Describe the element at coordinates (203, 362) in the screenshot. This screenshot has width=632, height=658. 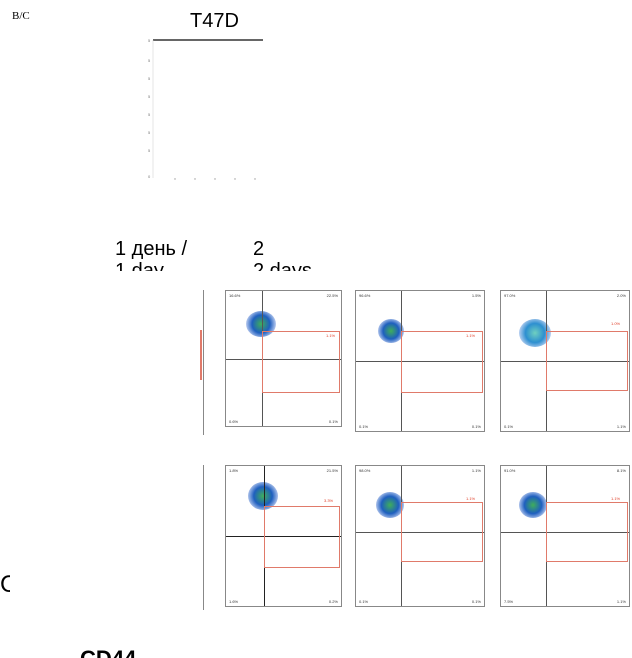
I see `row1-axis` at that location.